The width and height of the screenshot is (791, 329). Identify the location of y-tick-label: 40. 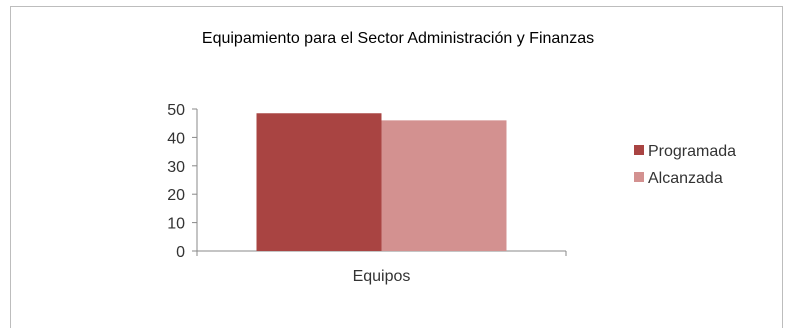
(176, 138).